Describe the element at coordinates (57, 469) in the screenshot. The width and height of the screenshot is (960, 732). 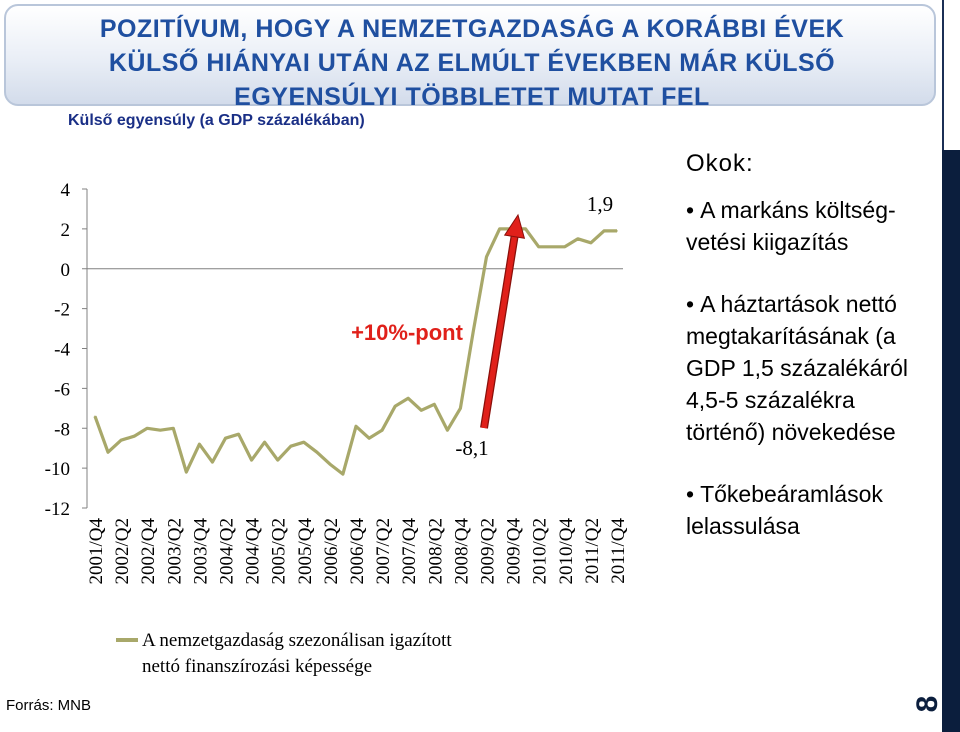
I see `y-tick-label: -10` at that location.